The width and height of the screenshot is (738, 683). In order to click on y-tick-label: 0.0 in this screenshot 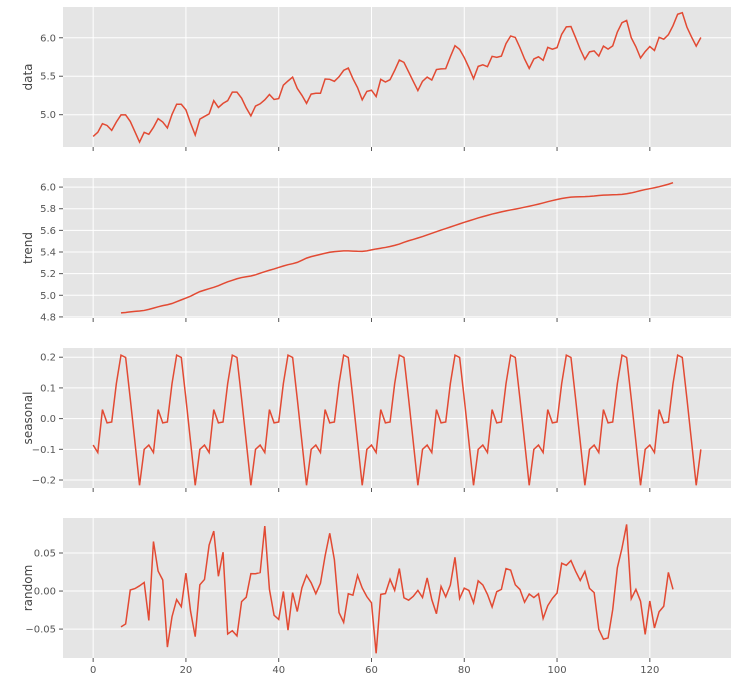, I will do `click(48, 419)`.